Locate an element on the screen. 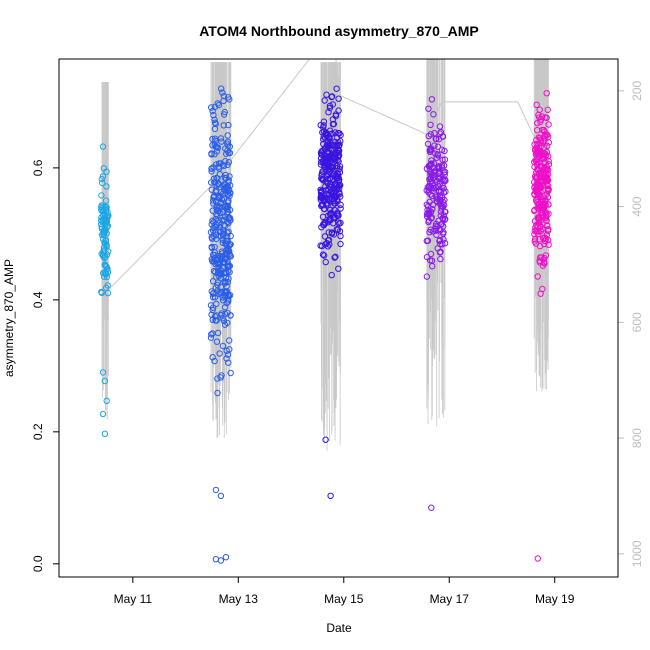 The image size is (650, 650). x-tick-label: May 19 is located at coordinates (555, 599).